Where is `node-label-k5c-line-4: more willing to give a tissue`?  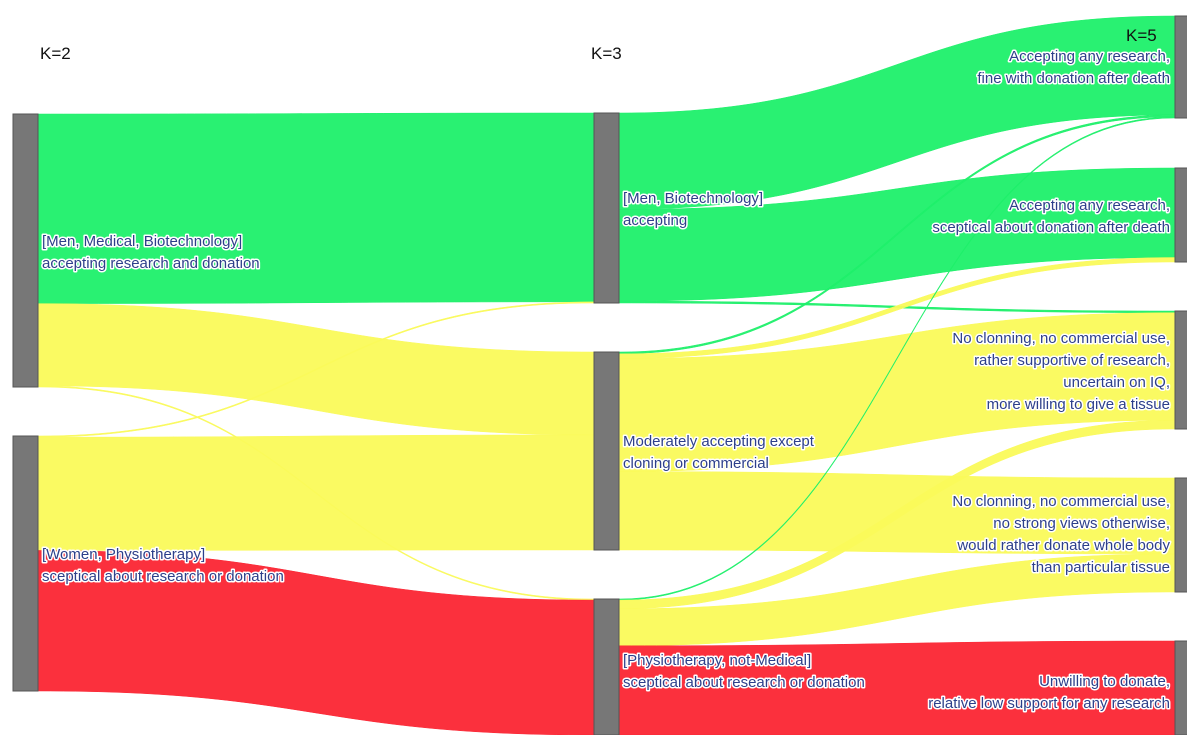 node-label-k5c-line-4: more willing to give a tissue is located at coordinates (1078, 404).